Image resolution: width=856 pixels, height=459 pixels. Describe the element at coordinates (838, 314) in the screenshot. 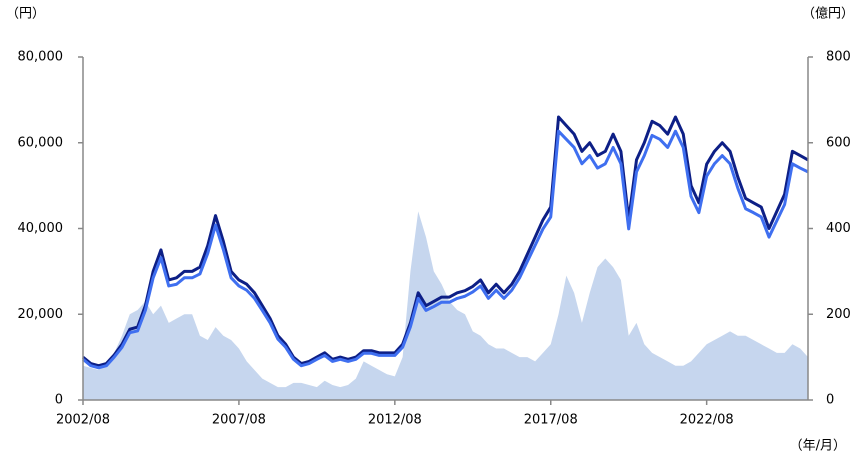

I see `y2-tick-label: 200` at that location.